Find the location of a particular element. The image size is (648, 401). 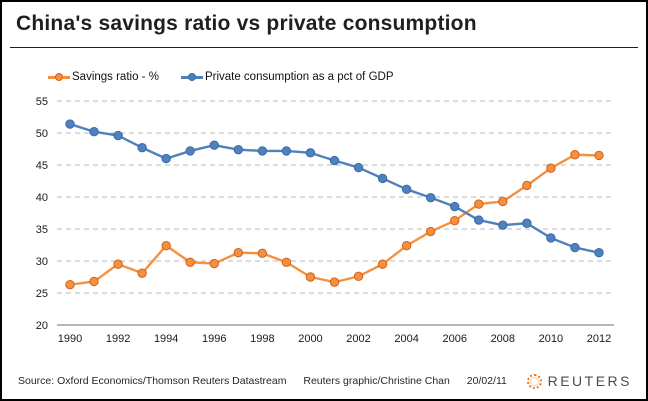

legend-item-savings: Savings ratio - % is located at coordinates (103, 77).